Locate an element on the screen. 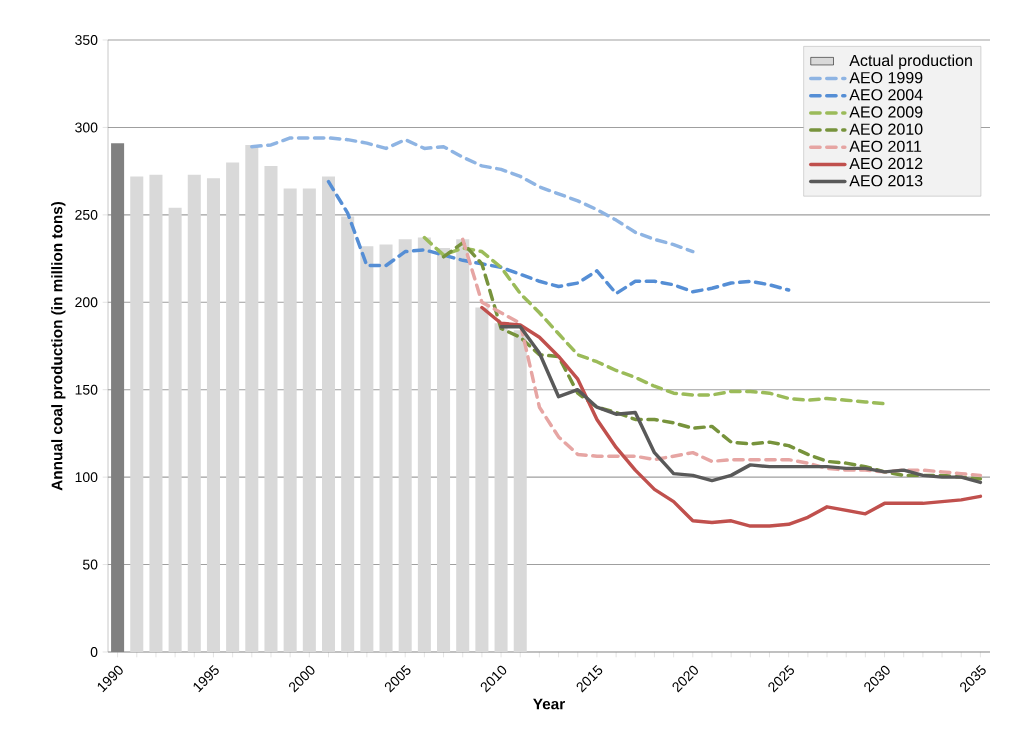  y-axis-title: Annual coal production (in million tons) is located at coordinates (58, 346).